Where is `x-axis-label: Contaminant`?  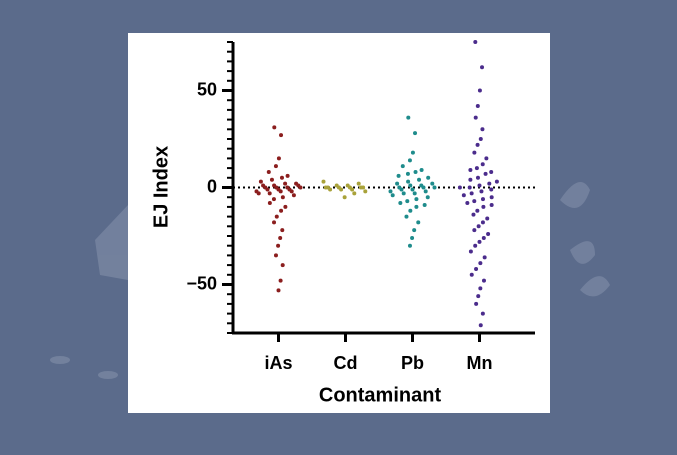 x-axis-label: Contaminant is located at coordinates (380, 395).